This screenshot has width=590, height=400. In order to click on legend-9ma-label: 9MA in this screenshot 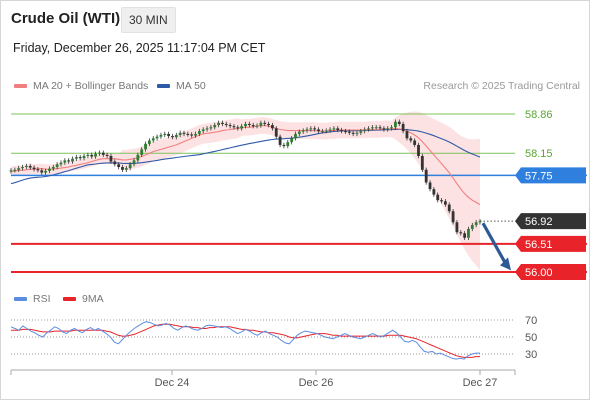, I will do `click(93, 299)`.